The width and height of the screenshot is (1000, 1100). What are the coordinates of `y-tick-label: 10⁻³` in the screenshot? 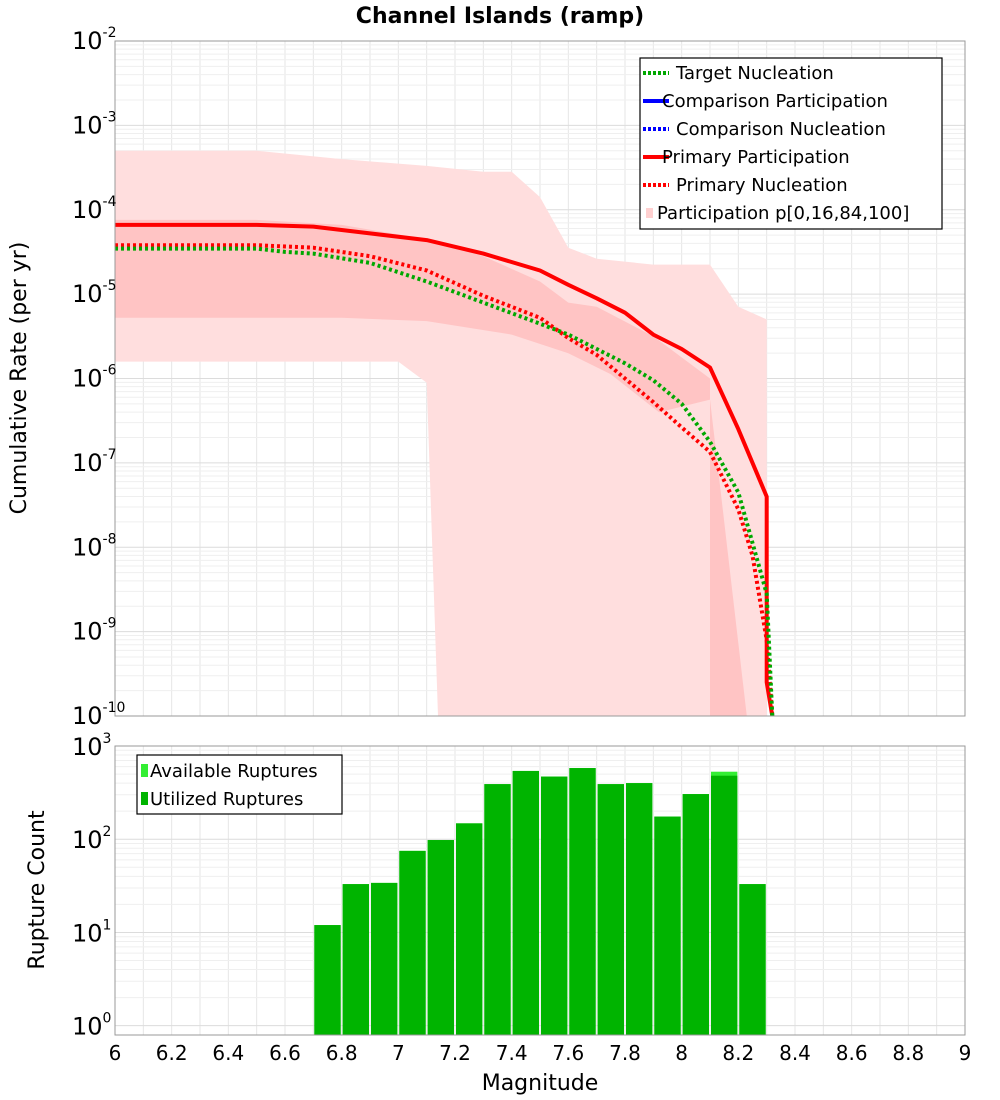 It's located at (94, 124).